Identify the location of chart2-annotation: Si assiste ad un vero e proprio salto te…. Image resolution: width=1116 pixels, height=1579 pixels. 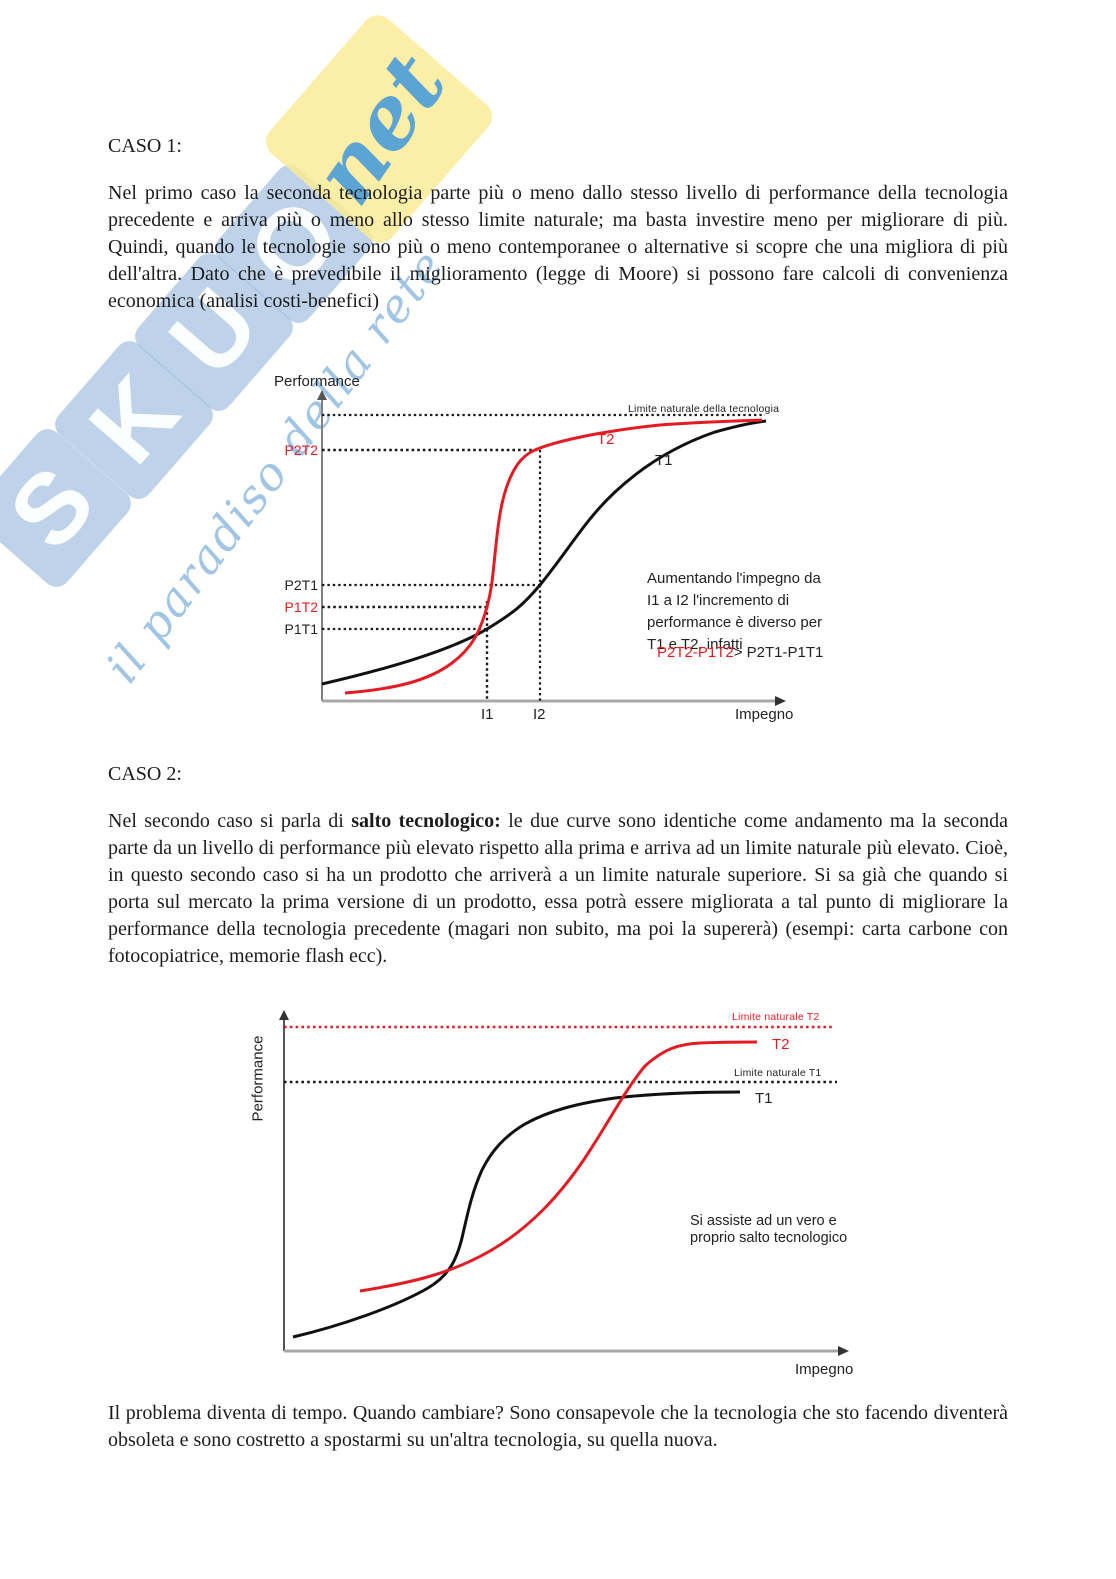
(768, 1230).